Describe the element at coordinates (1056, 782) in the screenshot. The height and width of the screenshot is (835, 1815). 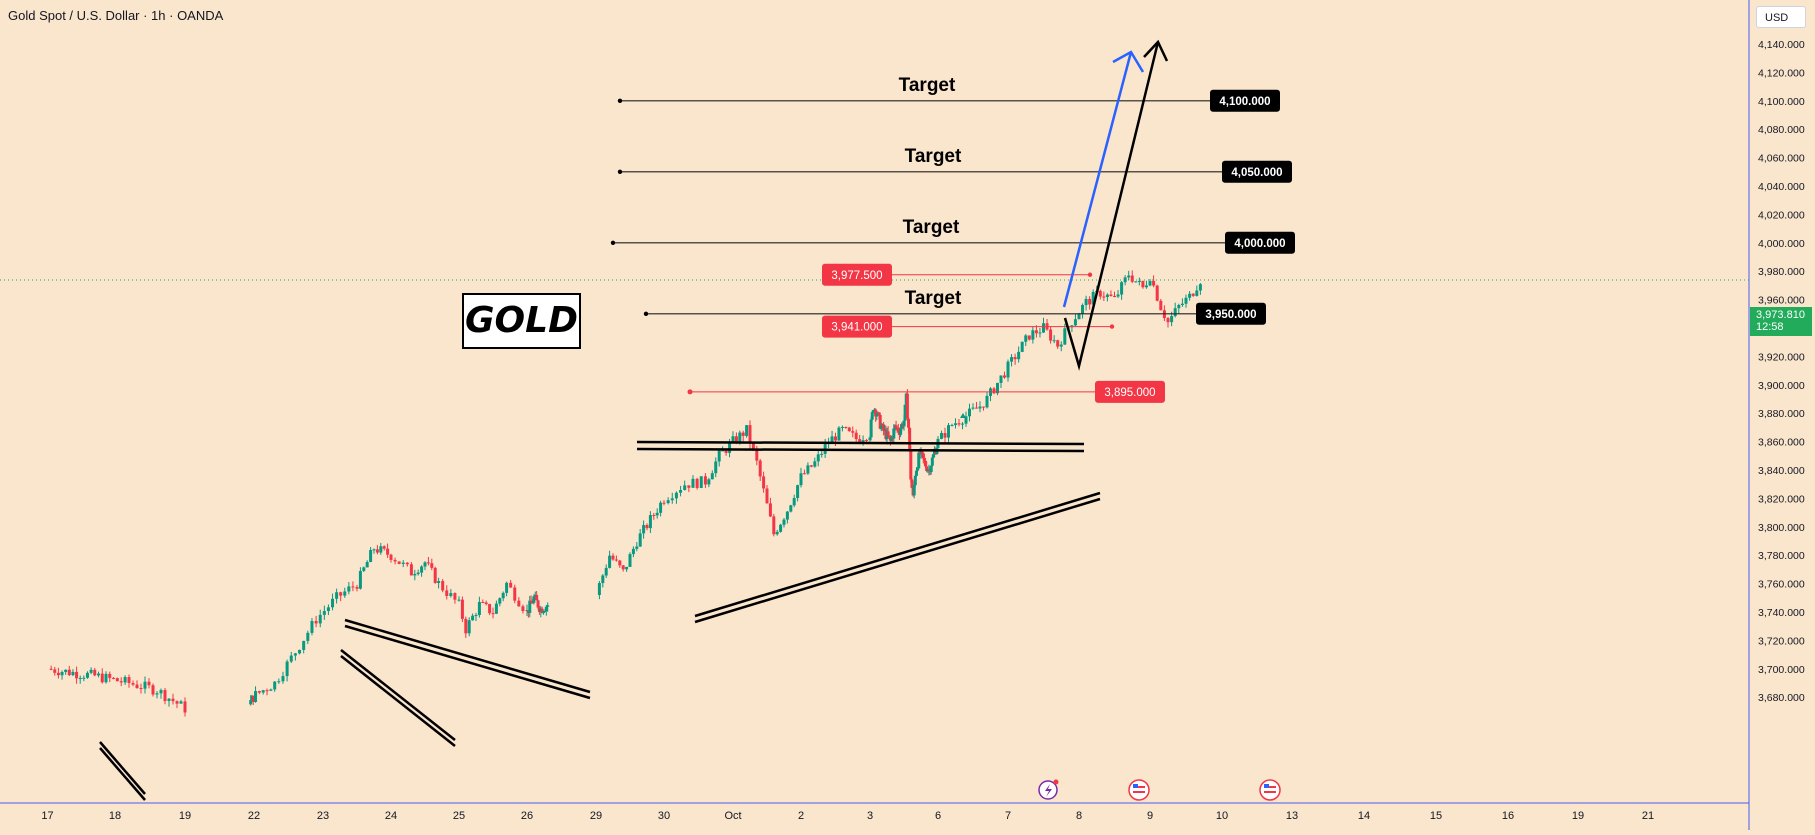
I see `event-dot` at that location.